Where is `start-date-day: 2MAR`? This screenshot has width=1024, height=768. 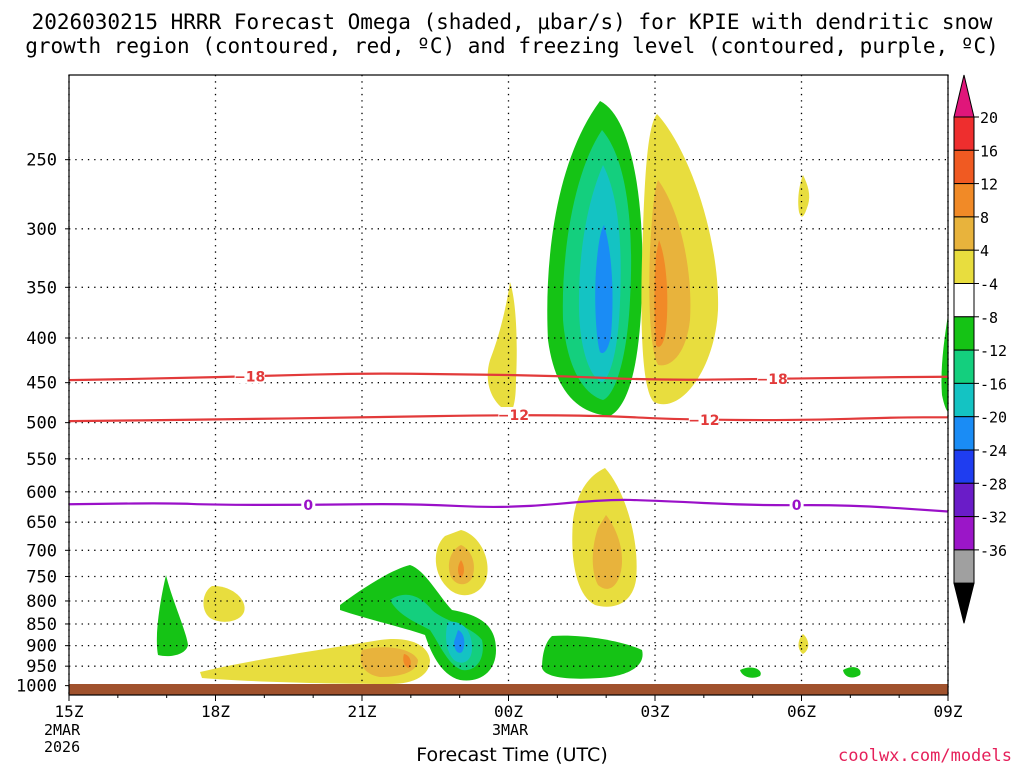
start-date-day: 2MAR is located at coordinates (62, 730).